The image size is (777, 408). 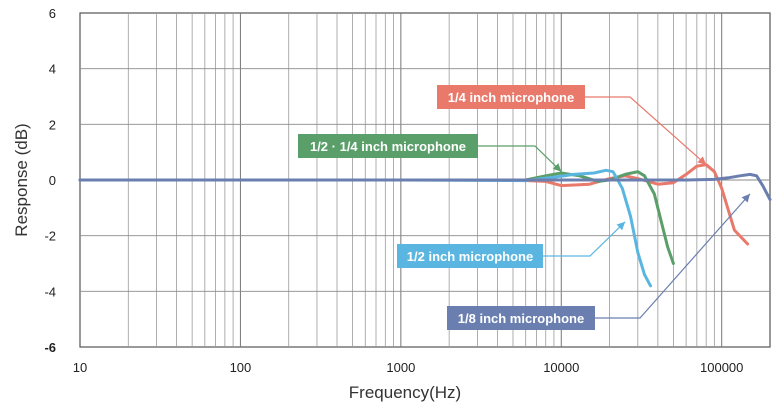 I want to click on x-tick-label: 100000, so click(x=721, y=367).